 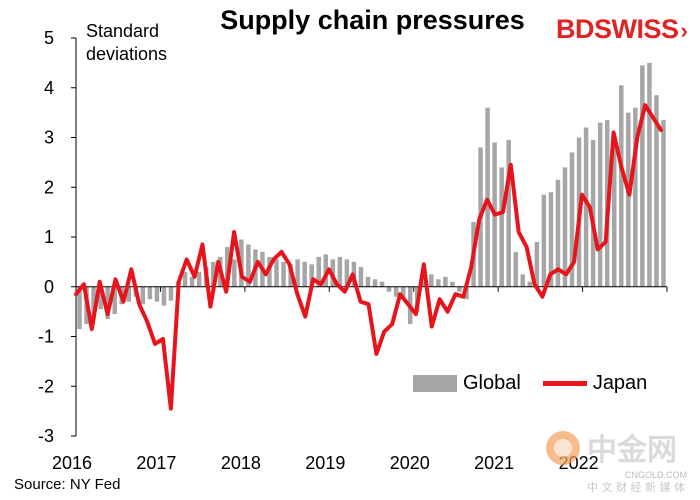 What do you see at coordinates (435, 383) in the screenshot?
I see `legend-global-swatch` at bounding box center [435, 383].